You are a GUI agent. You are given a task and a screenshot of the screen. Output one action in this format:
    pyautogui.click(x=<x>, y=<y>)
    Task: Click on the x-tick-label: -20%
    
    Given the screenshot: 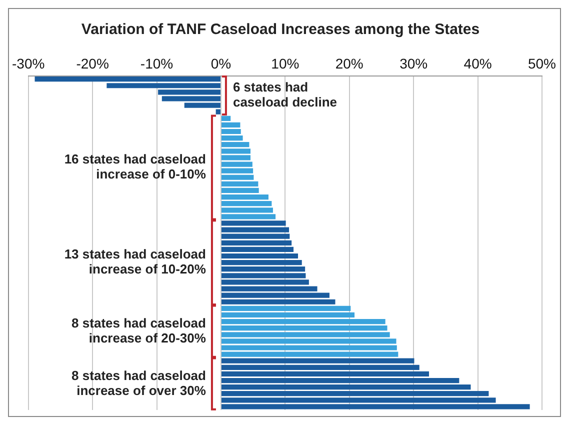 What is the action you would take?
    pyautogui.click(x=92, y=63)
    